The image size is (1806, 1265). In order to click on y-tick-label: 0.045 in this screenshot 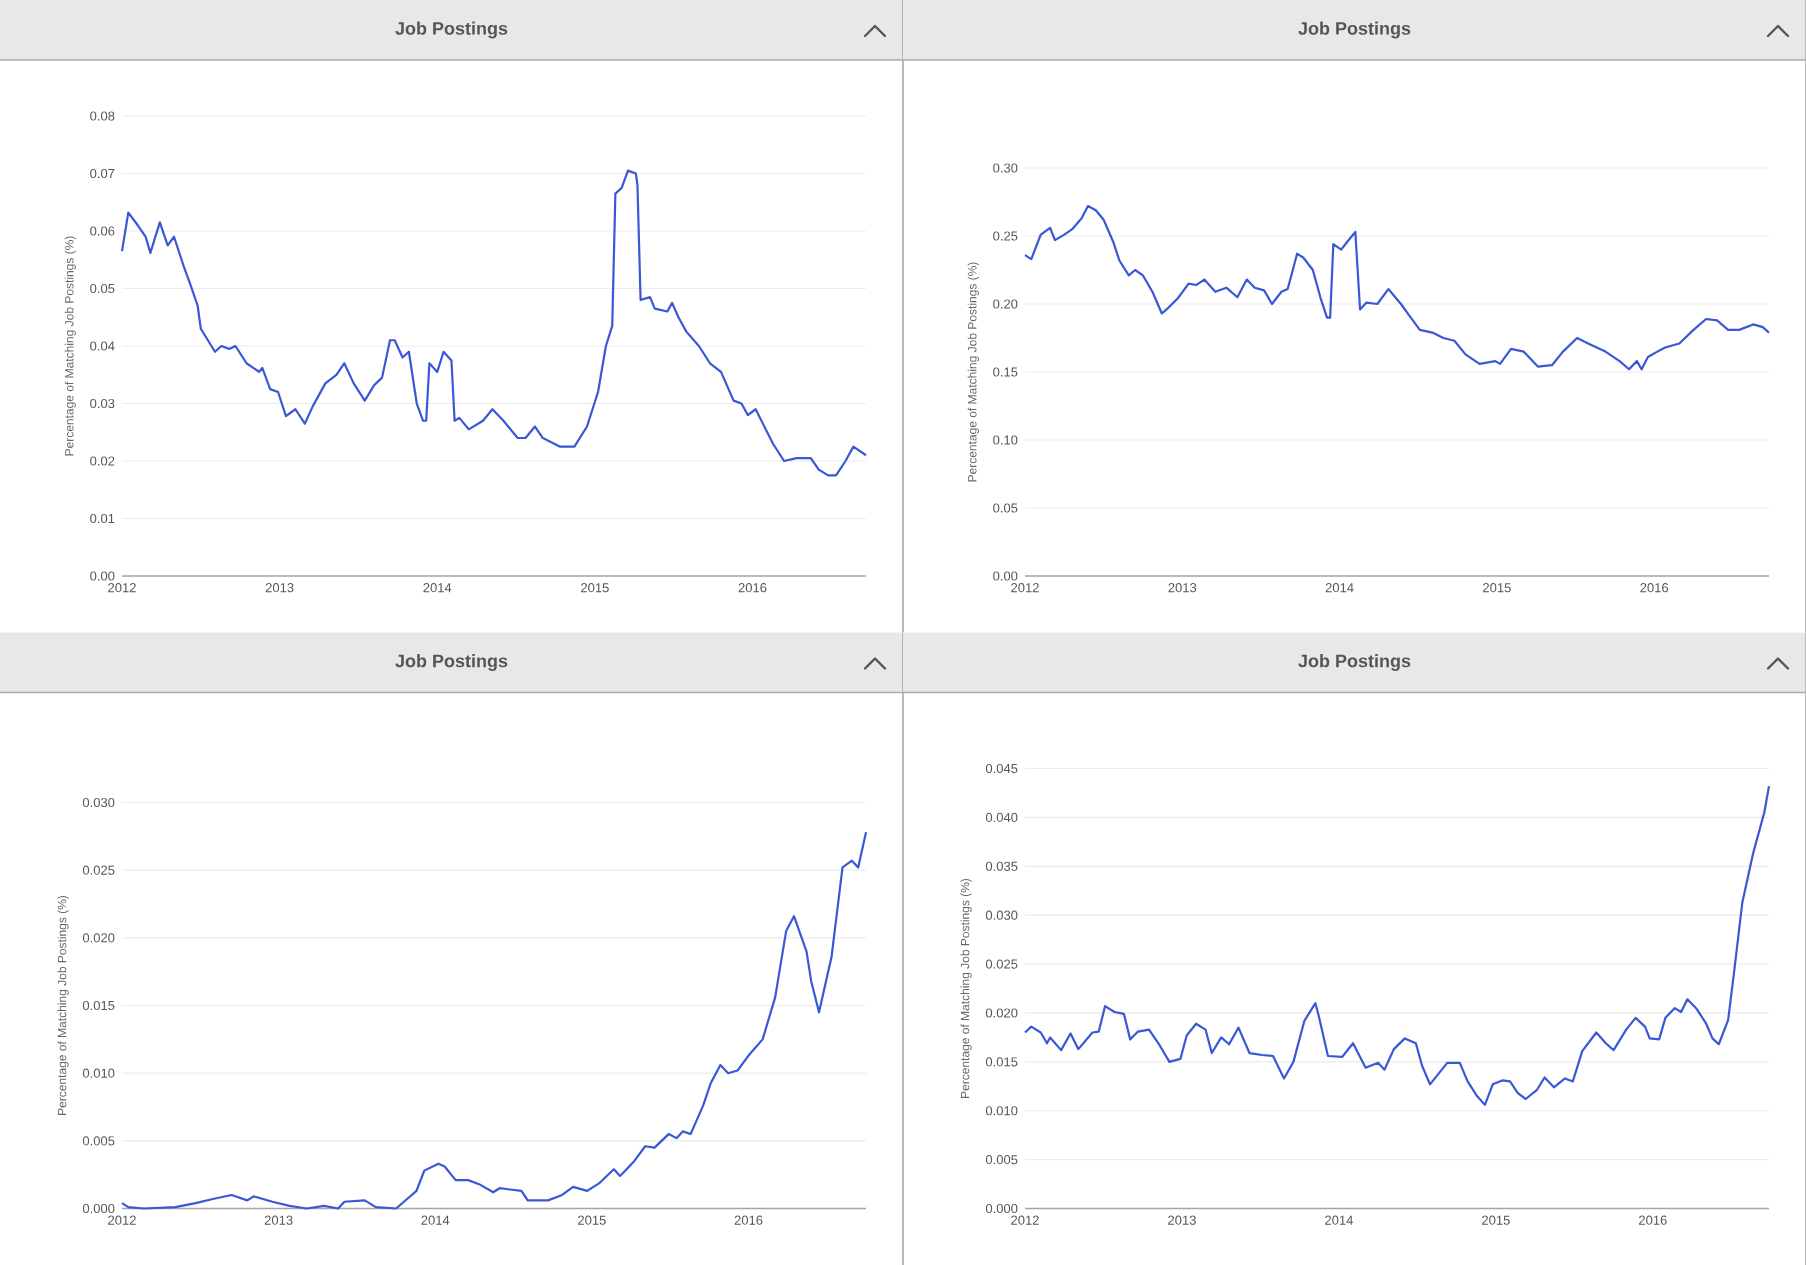, I will do `click(1001, 768)`.